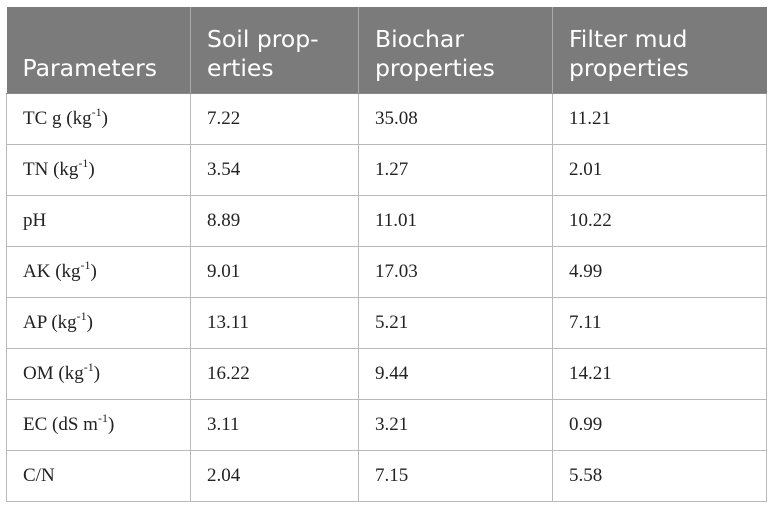 This screenshot has width=772, height=520. Describe the element at coordinates (659, 425) in the screenshot. I see `filter-mud-value-cell: 0.99` at that location.